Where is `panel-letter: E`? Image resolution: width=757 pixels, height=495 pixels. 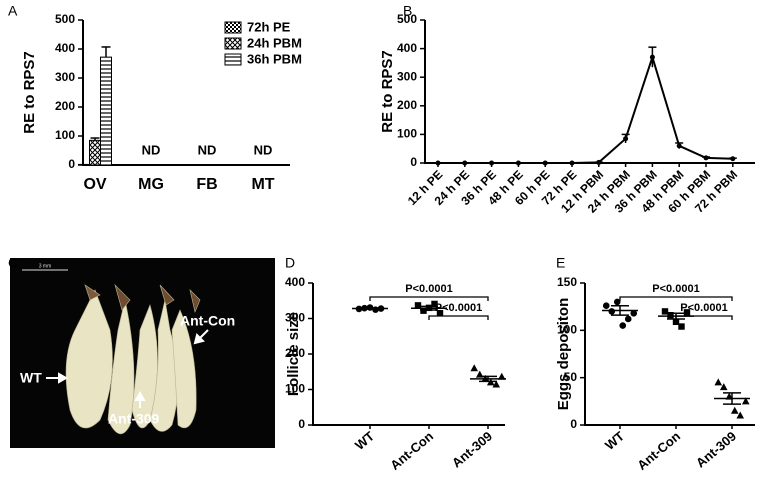 panel-letter: E is located at coordinates (560, 263).